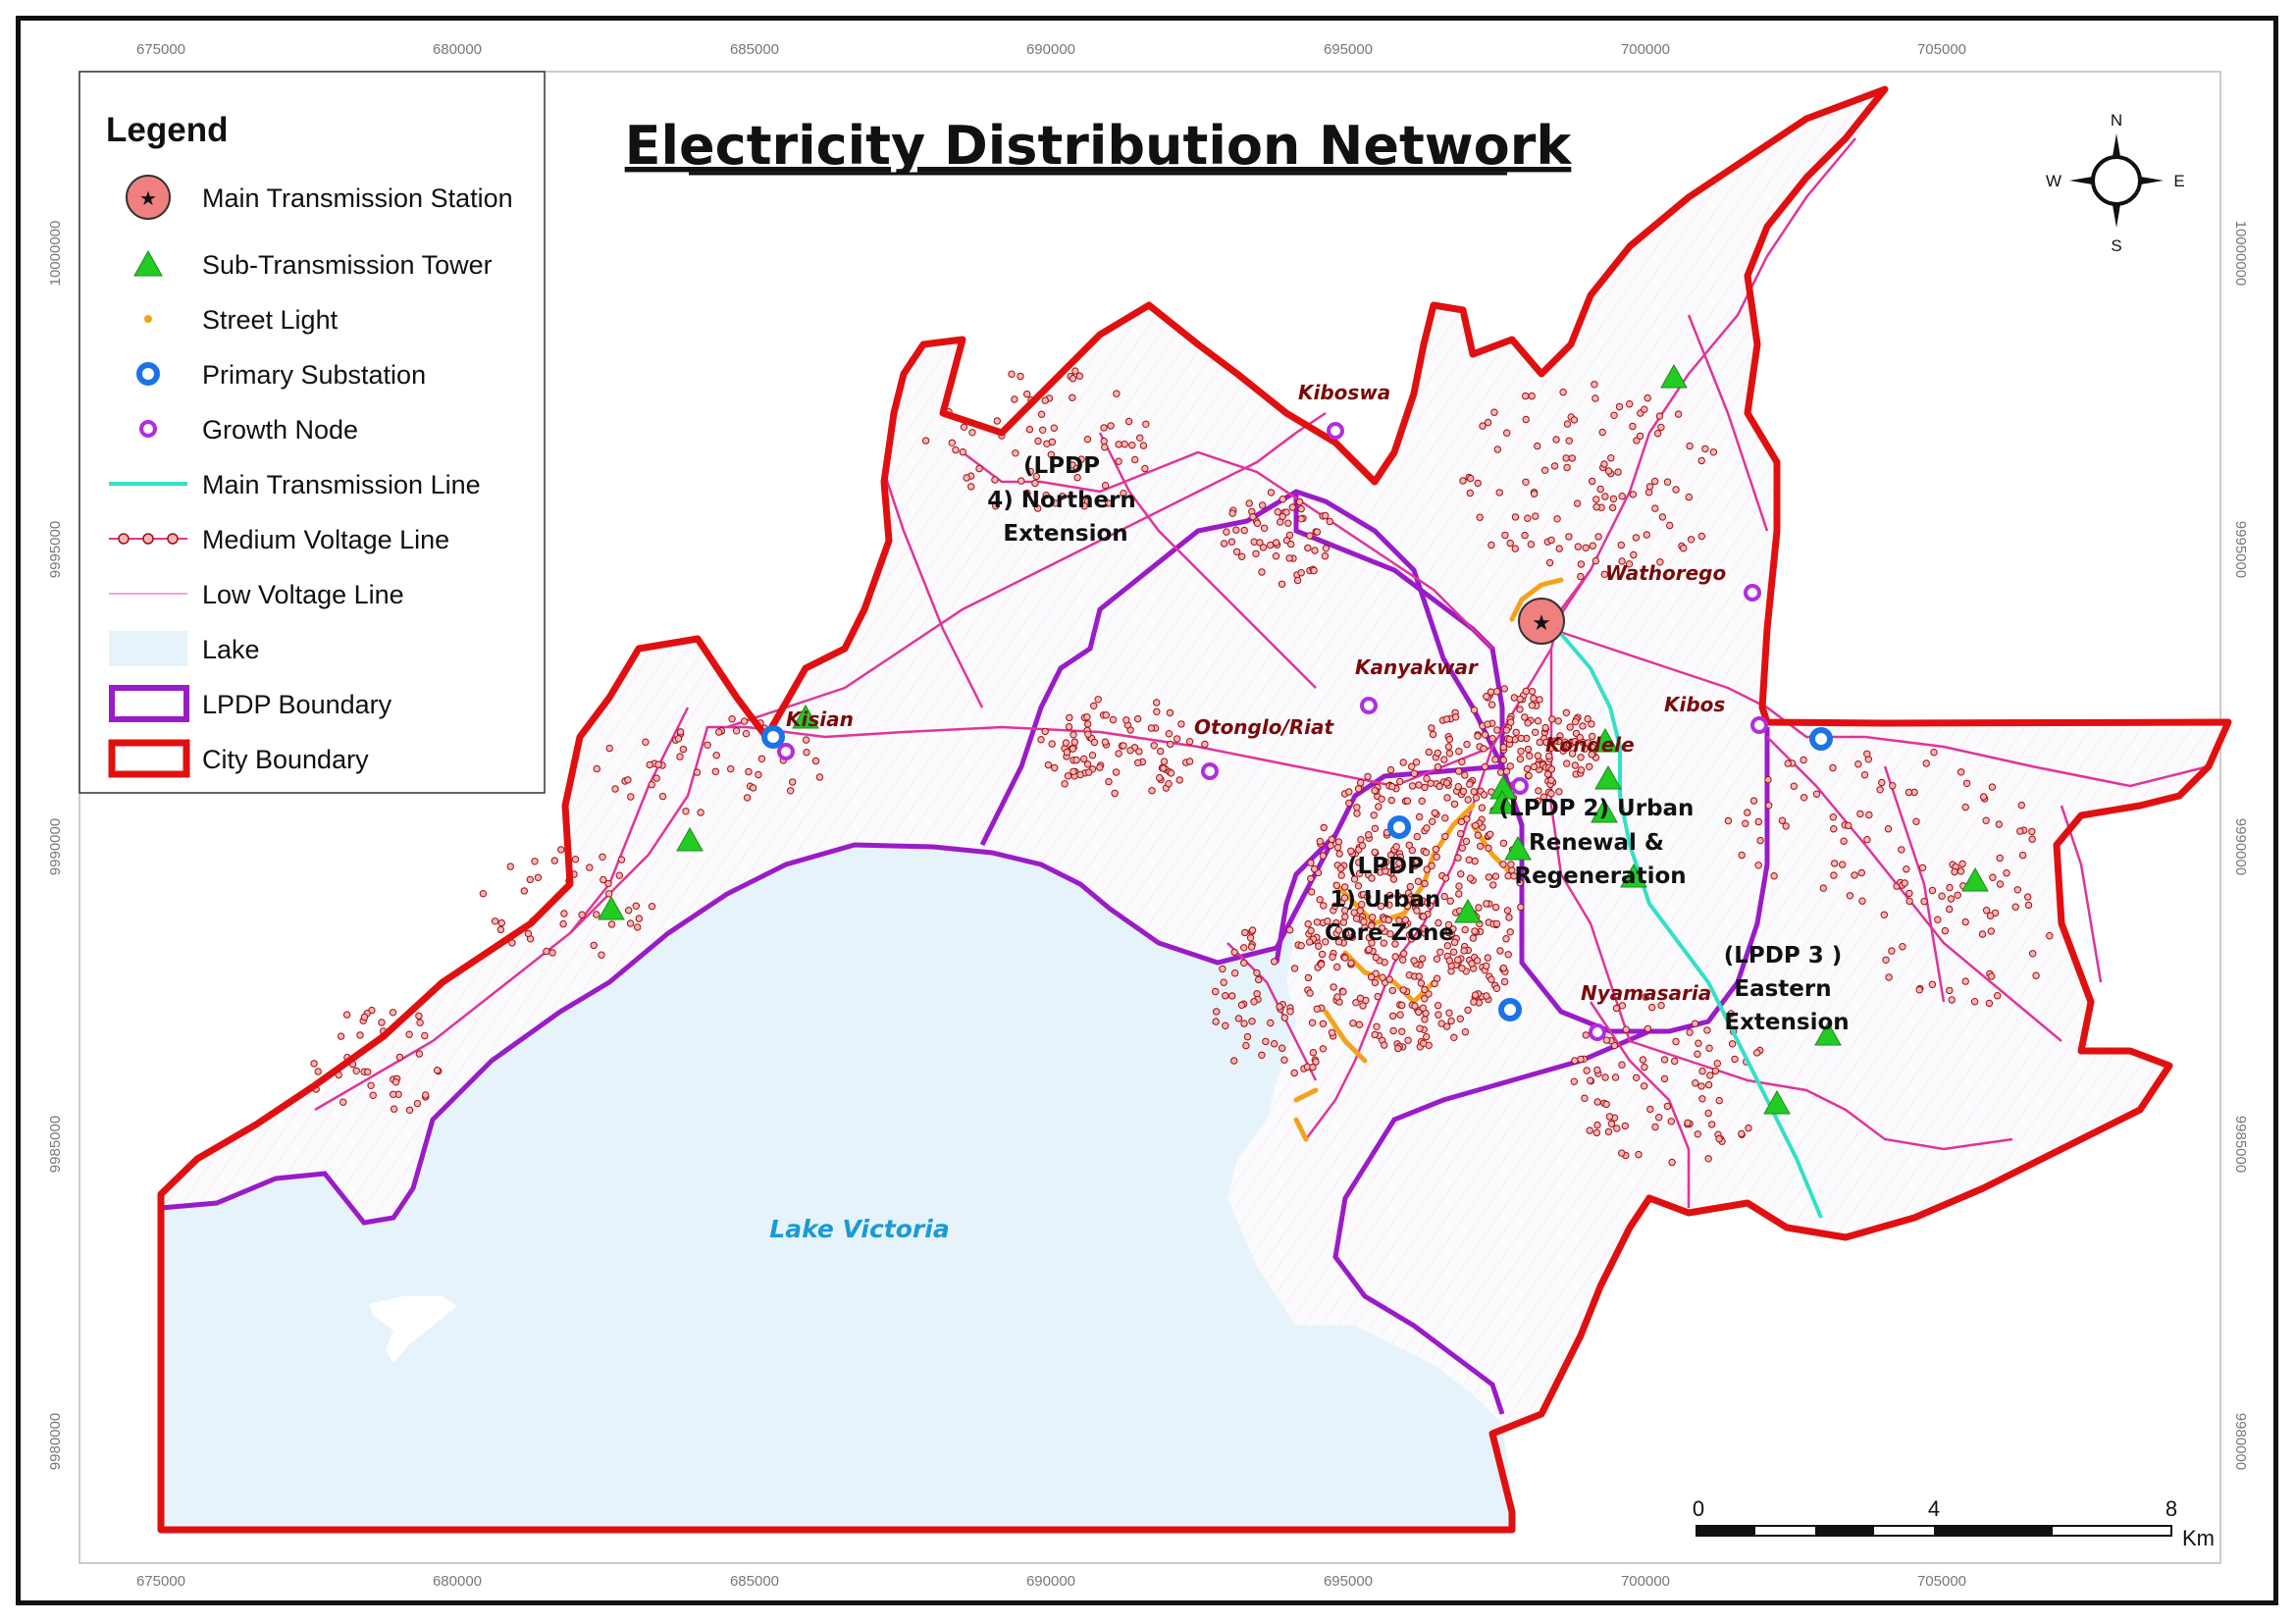 Image resolution: width=2296 pixels, height=1623 pixels. Describe the element at coordinates (1934, 1508) in the screenshot. I see `scale-label-4: 4` at that location.